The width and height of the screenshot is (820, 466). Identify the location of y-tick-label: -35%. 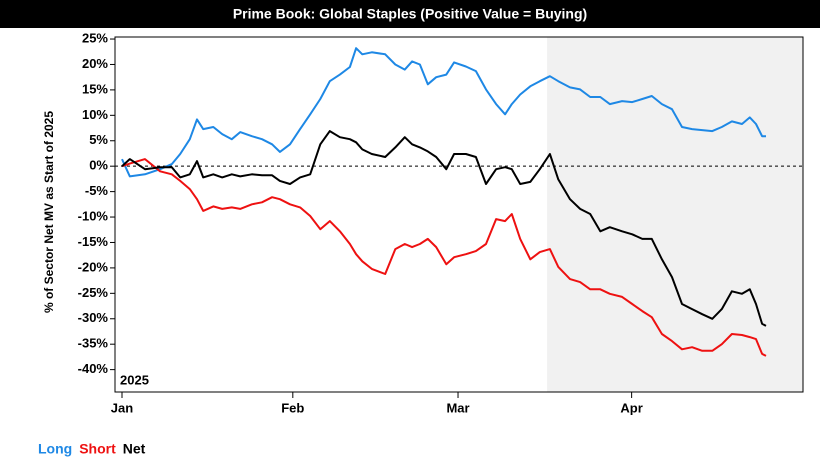
(93, 343).